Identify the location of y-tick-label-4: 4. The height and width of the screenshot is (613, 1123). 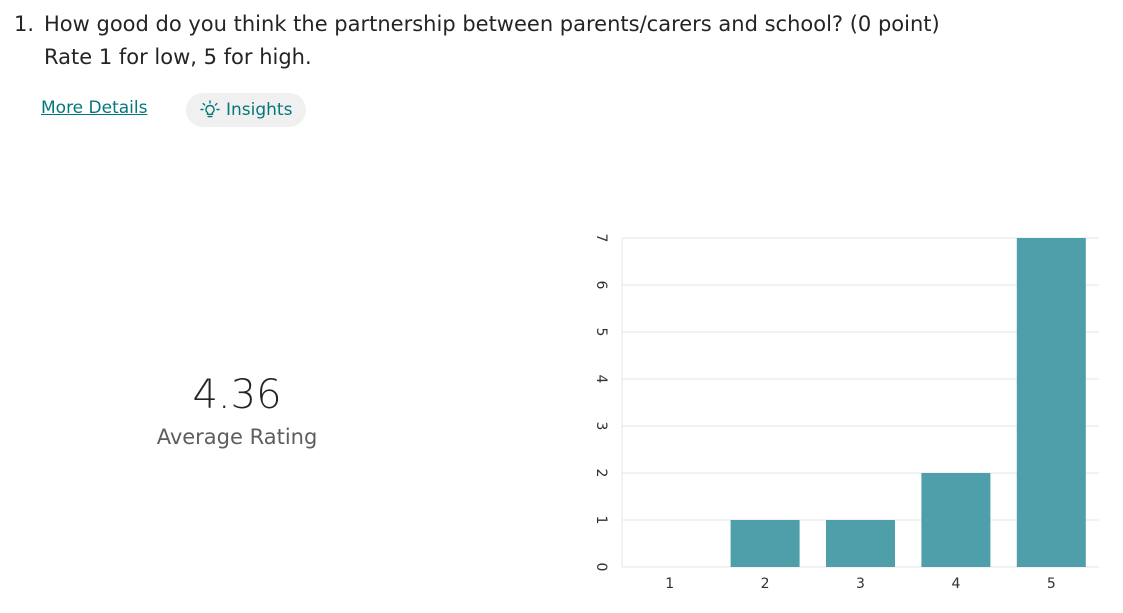
(601, 379).